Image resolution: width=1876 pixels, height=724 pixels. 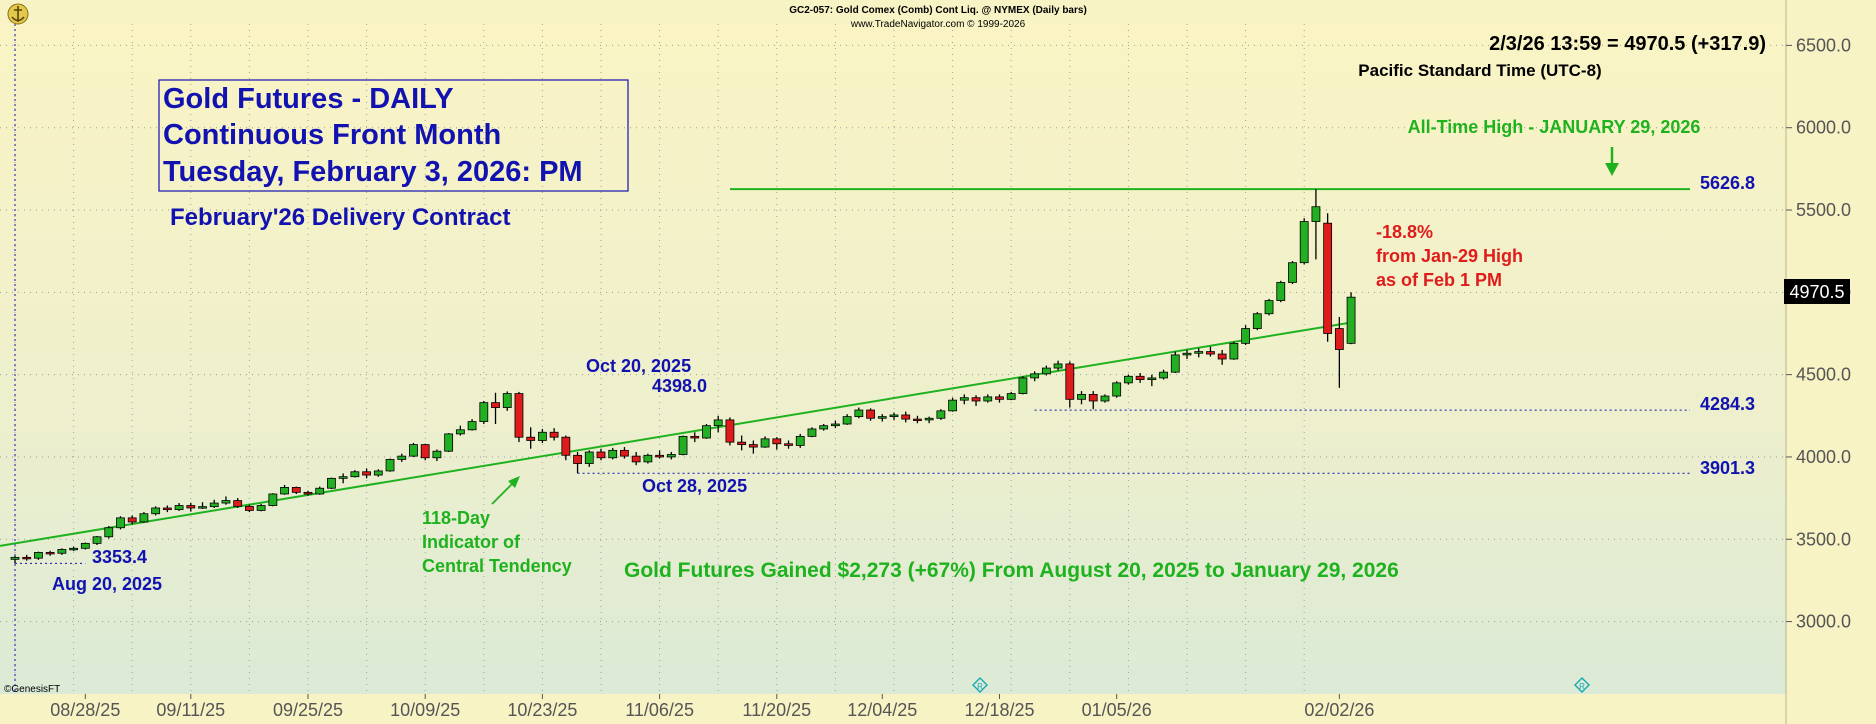 I want to click on oct28-date-label: Oct 28, 2025, so click(x=694, y=486).